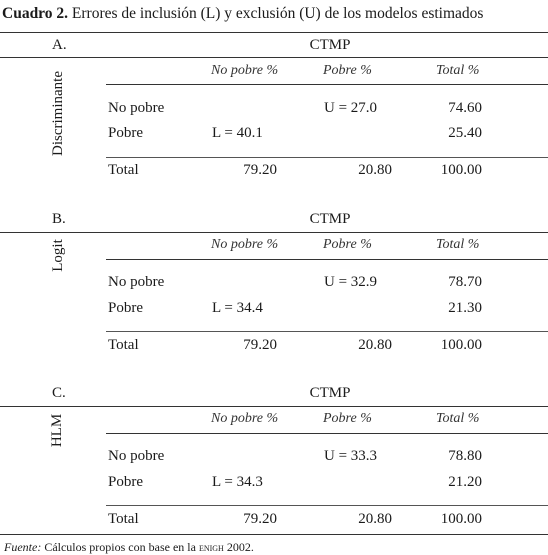 The width and height of the screenshot is (548, 555). I want to click on panel-a-row2-no-pobre: L = 40.1, so click(237, 133).